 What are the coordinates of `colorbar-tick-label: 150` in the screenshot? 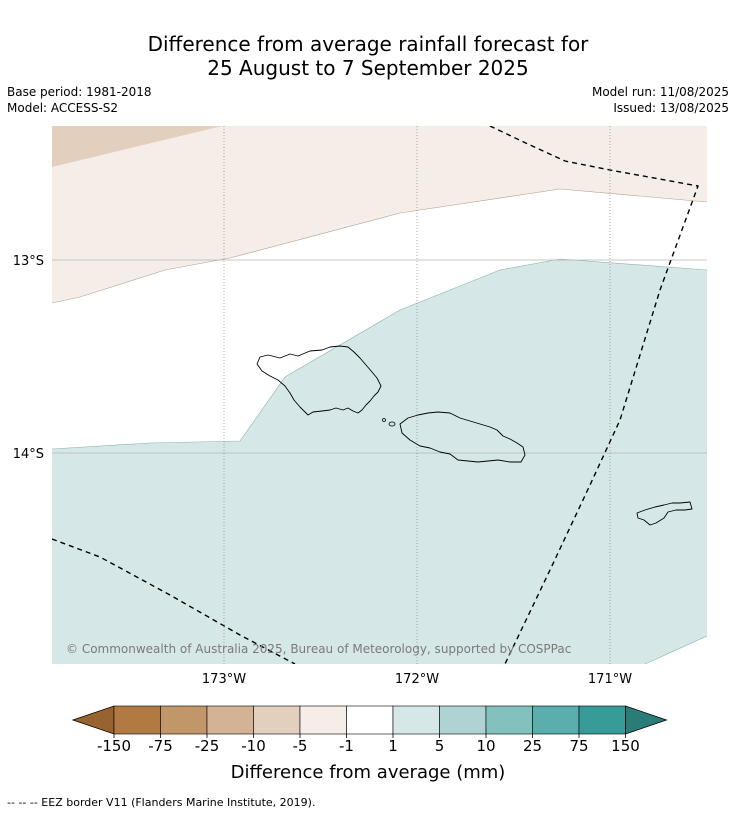 It's located at (625, 746).